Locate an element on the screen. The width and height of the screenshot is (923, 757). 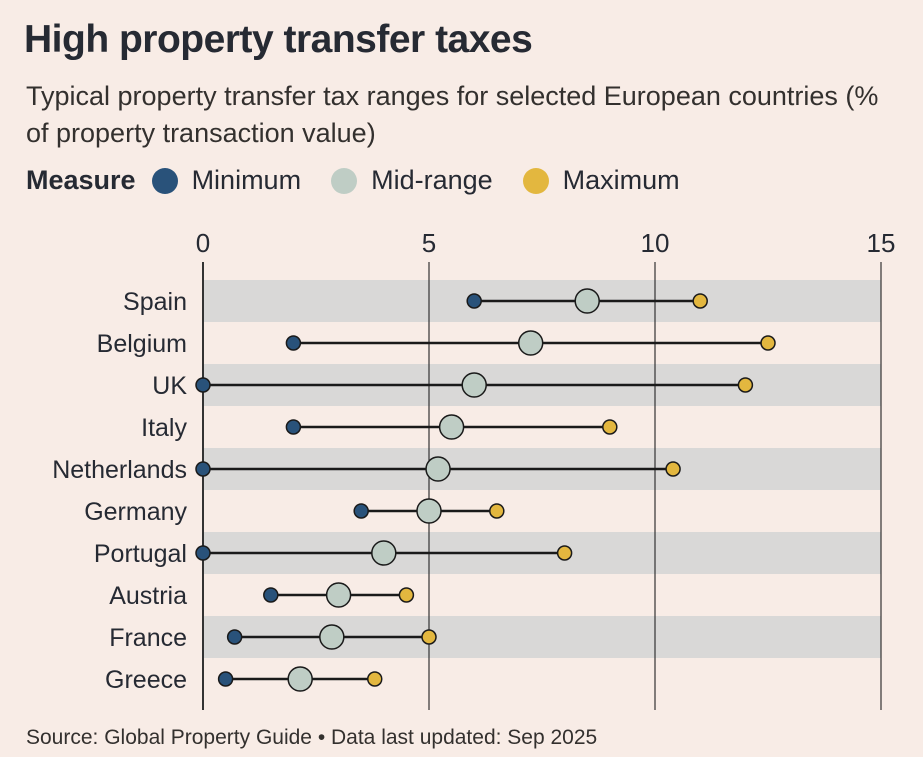
legend-swatch-mid-range is located at coordinates (344, 180).